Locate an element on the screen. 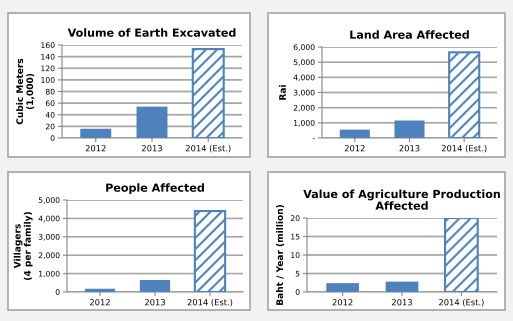 The width and height of the screenshot is (513, 321). y-axis-title: Cubic Meters (1,000) is located at coordinates (25, 91).